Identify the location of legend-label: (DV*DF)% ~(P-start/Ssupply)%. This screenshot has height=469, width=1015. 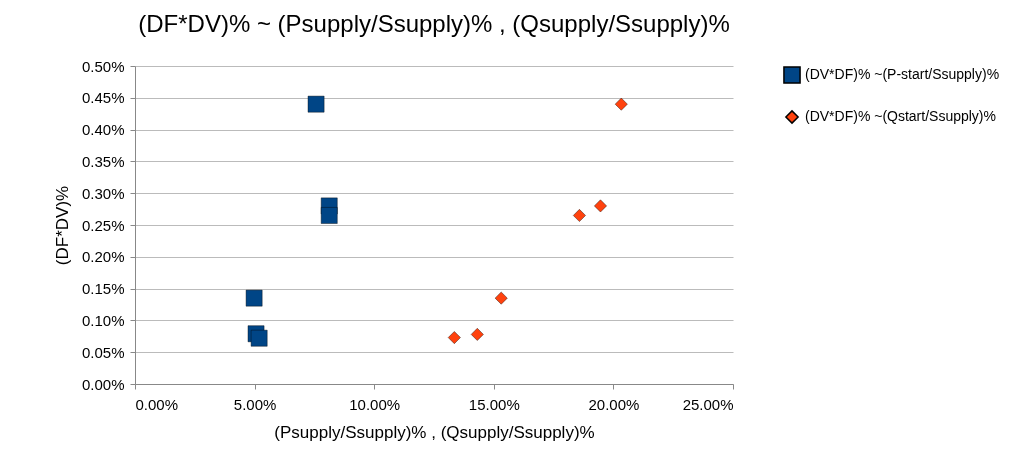
(902, 74).